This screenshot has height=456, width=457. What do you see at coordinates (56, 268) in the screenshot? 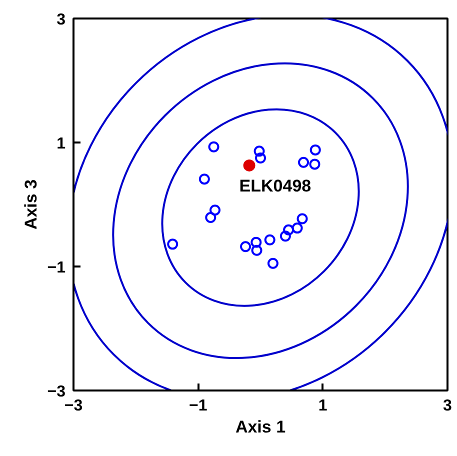
I see `y-tick-label: −1` at bounding box center [56, 268].